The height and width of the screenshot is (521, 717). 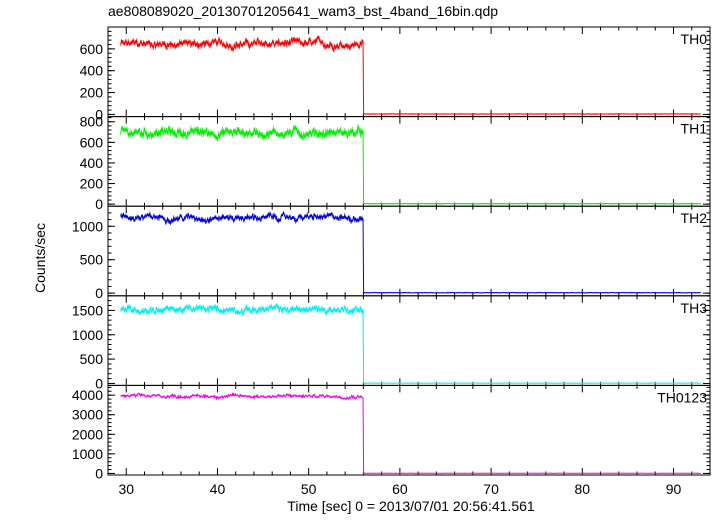 I want to click on x-axis-label: Time [sec] 0 = 2013/07/01 20:56:41.561, so click(x=411, y=506).